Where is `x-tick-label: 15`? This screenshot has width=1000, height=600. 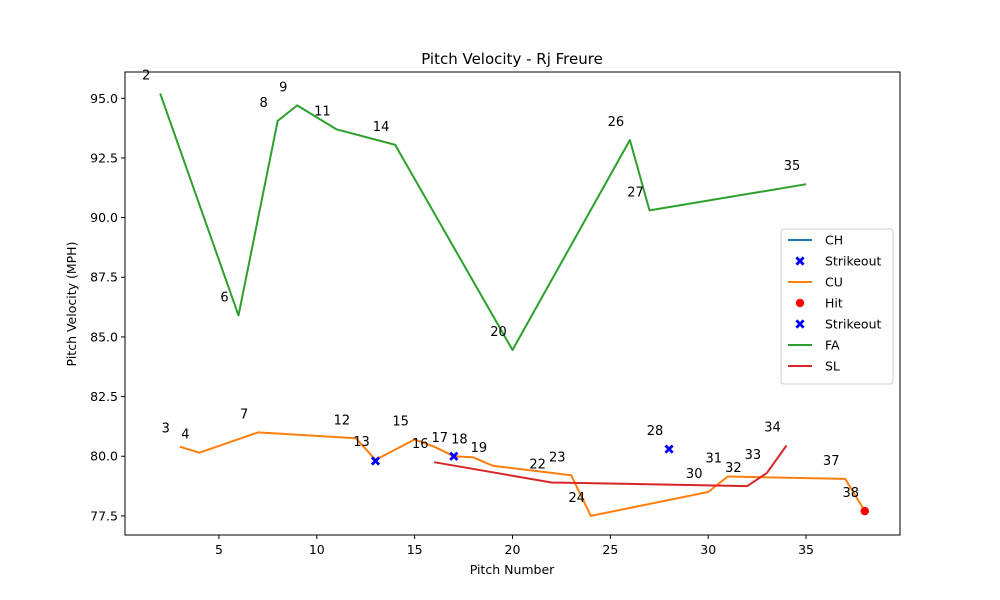
x-tick-label: 15 is located at coordinates (415, 549).